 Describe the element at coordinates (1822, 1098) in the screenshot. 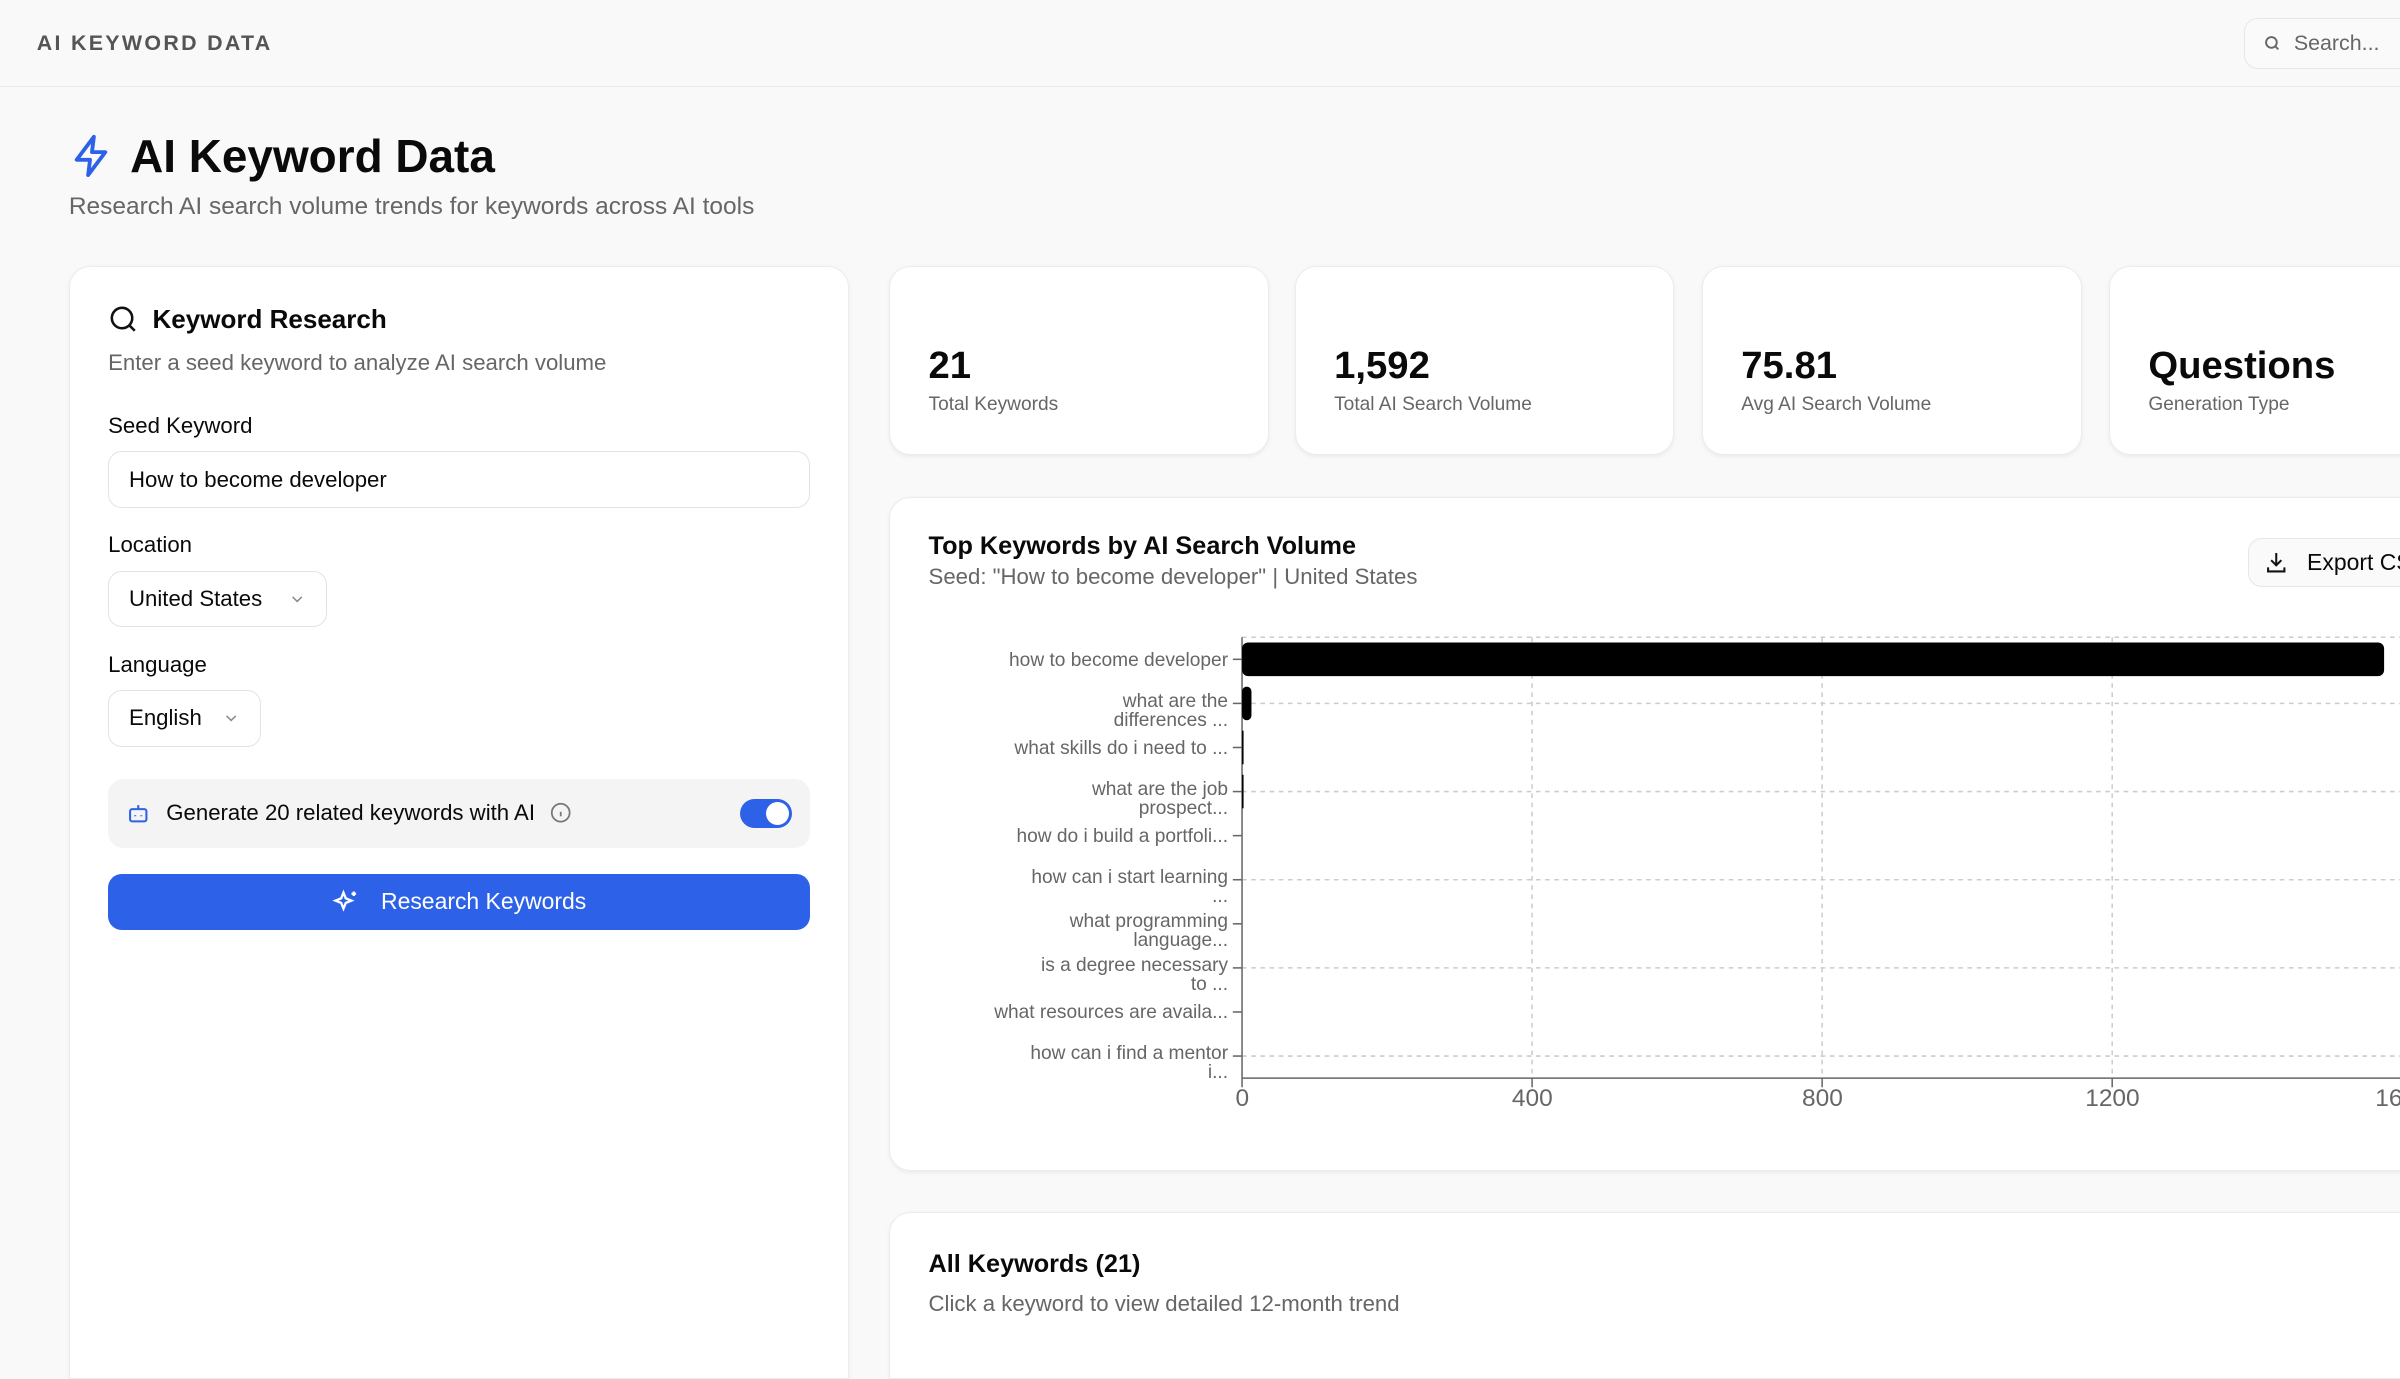

I see `x-tick-label: 800` at that location.